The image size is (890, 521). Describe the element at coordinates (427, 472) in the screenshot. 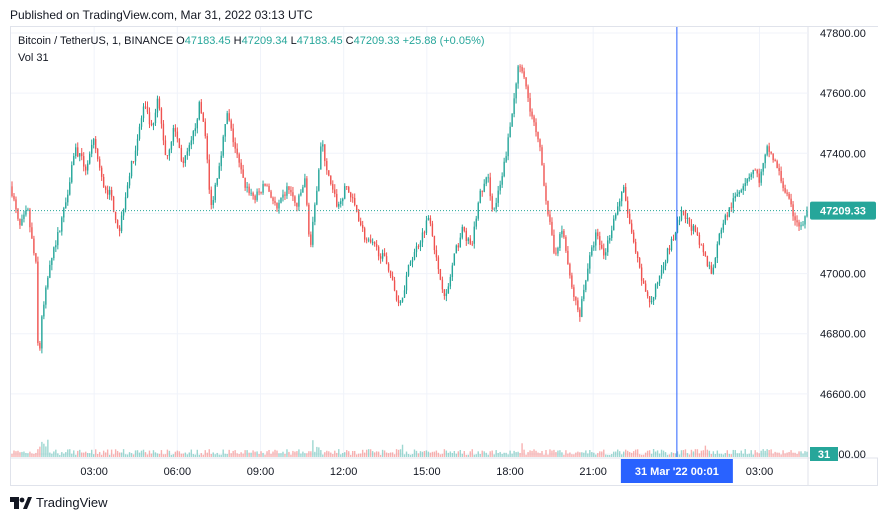

I see `x-tick-label: 15:00` at that location.